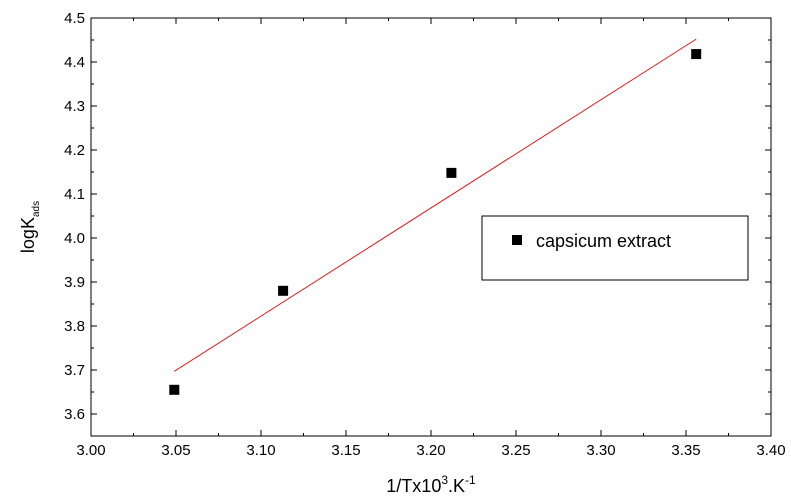 The image size is (791, 499). I want to click on x-tick-label: 3.40, so click(770, 450).